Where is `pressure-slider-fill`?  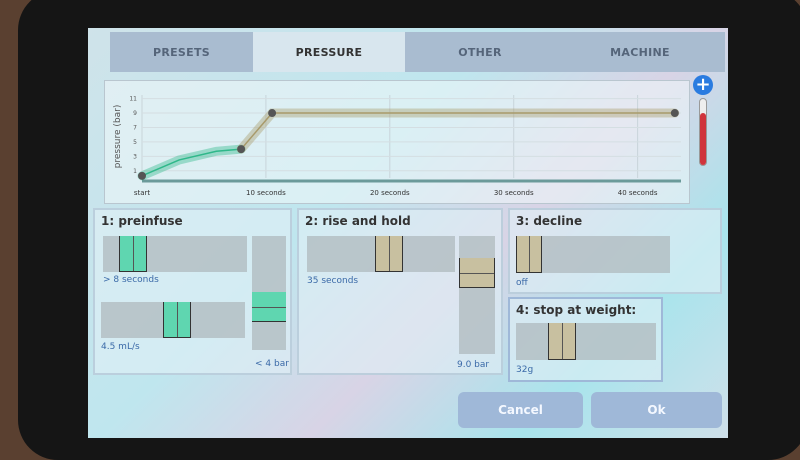 pressure-slider-fill is located at coordinates (703, 139).